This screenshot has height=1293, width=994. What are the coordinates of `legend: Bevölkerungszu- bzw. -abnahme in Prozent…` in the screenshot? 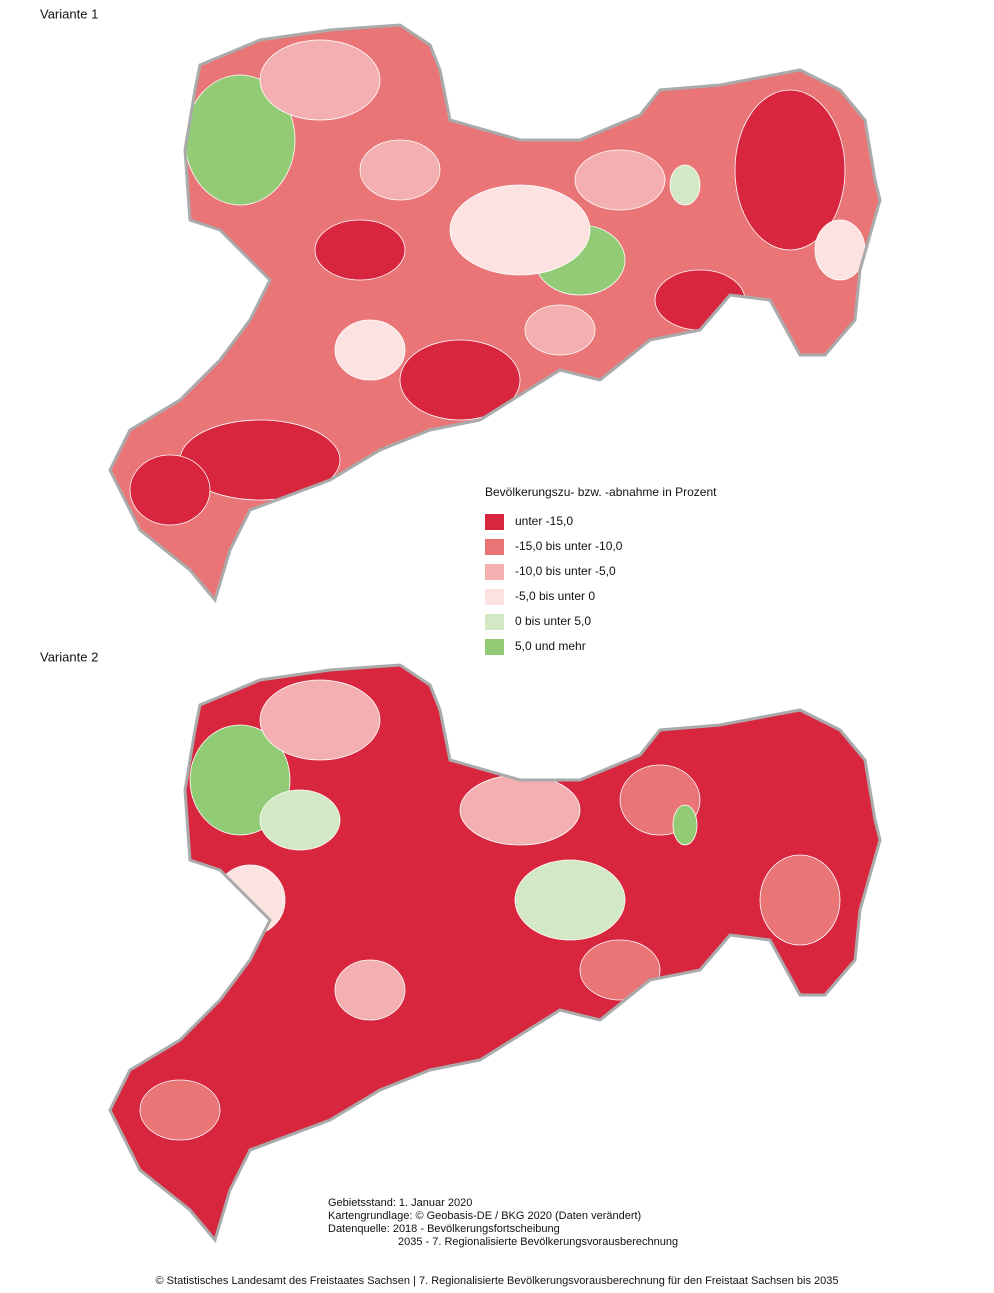 It's located at (601, 570).